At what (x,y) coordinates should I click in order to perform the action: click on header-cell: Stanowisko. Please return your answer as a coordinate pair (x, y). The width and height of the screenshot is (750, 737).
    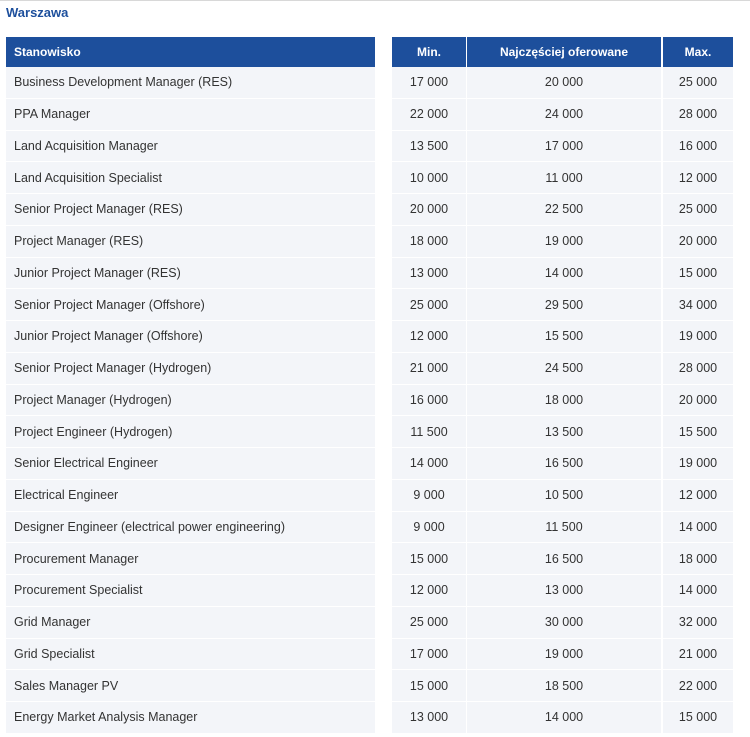
    Looking at the image, I should click on (190, 52).